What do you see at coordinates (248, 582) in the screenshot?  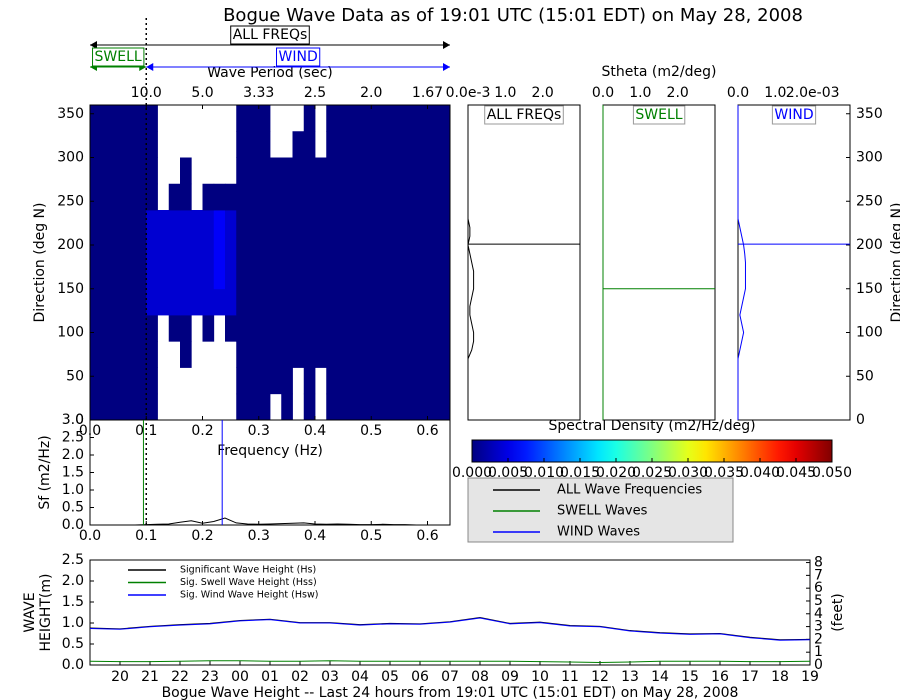 I see `legend-label: Sig. Swell Wave Height (Hss)` at bounding box center [248, 582].